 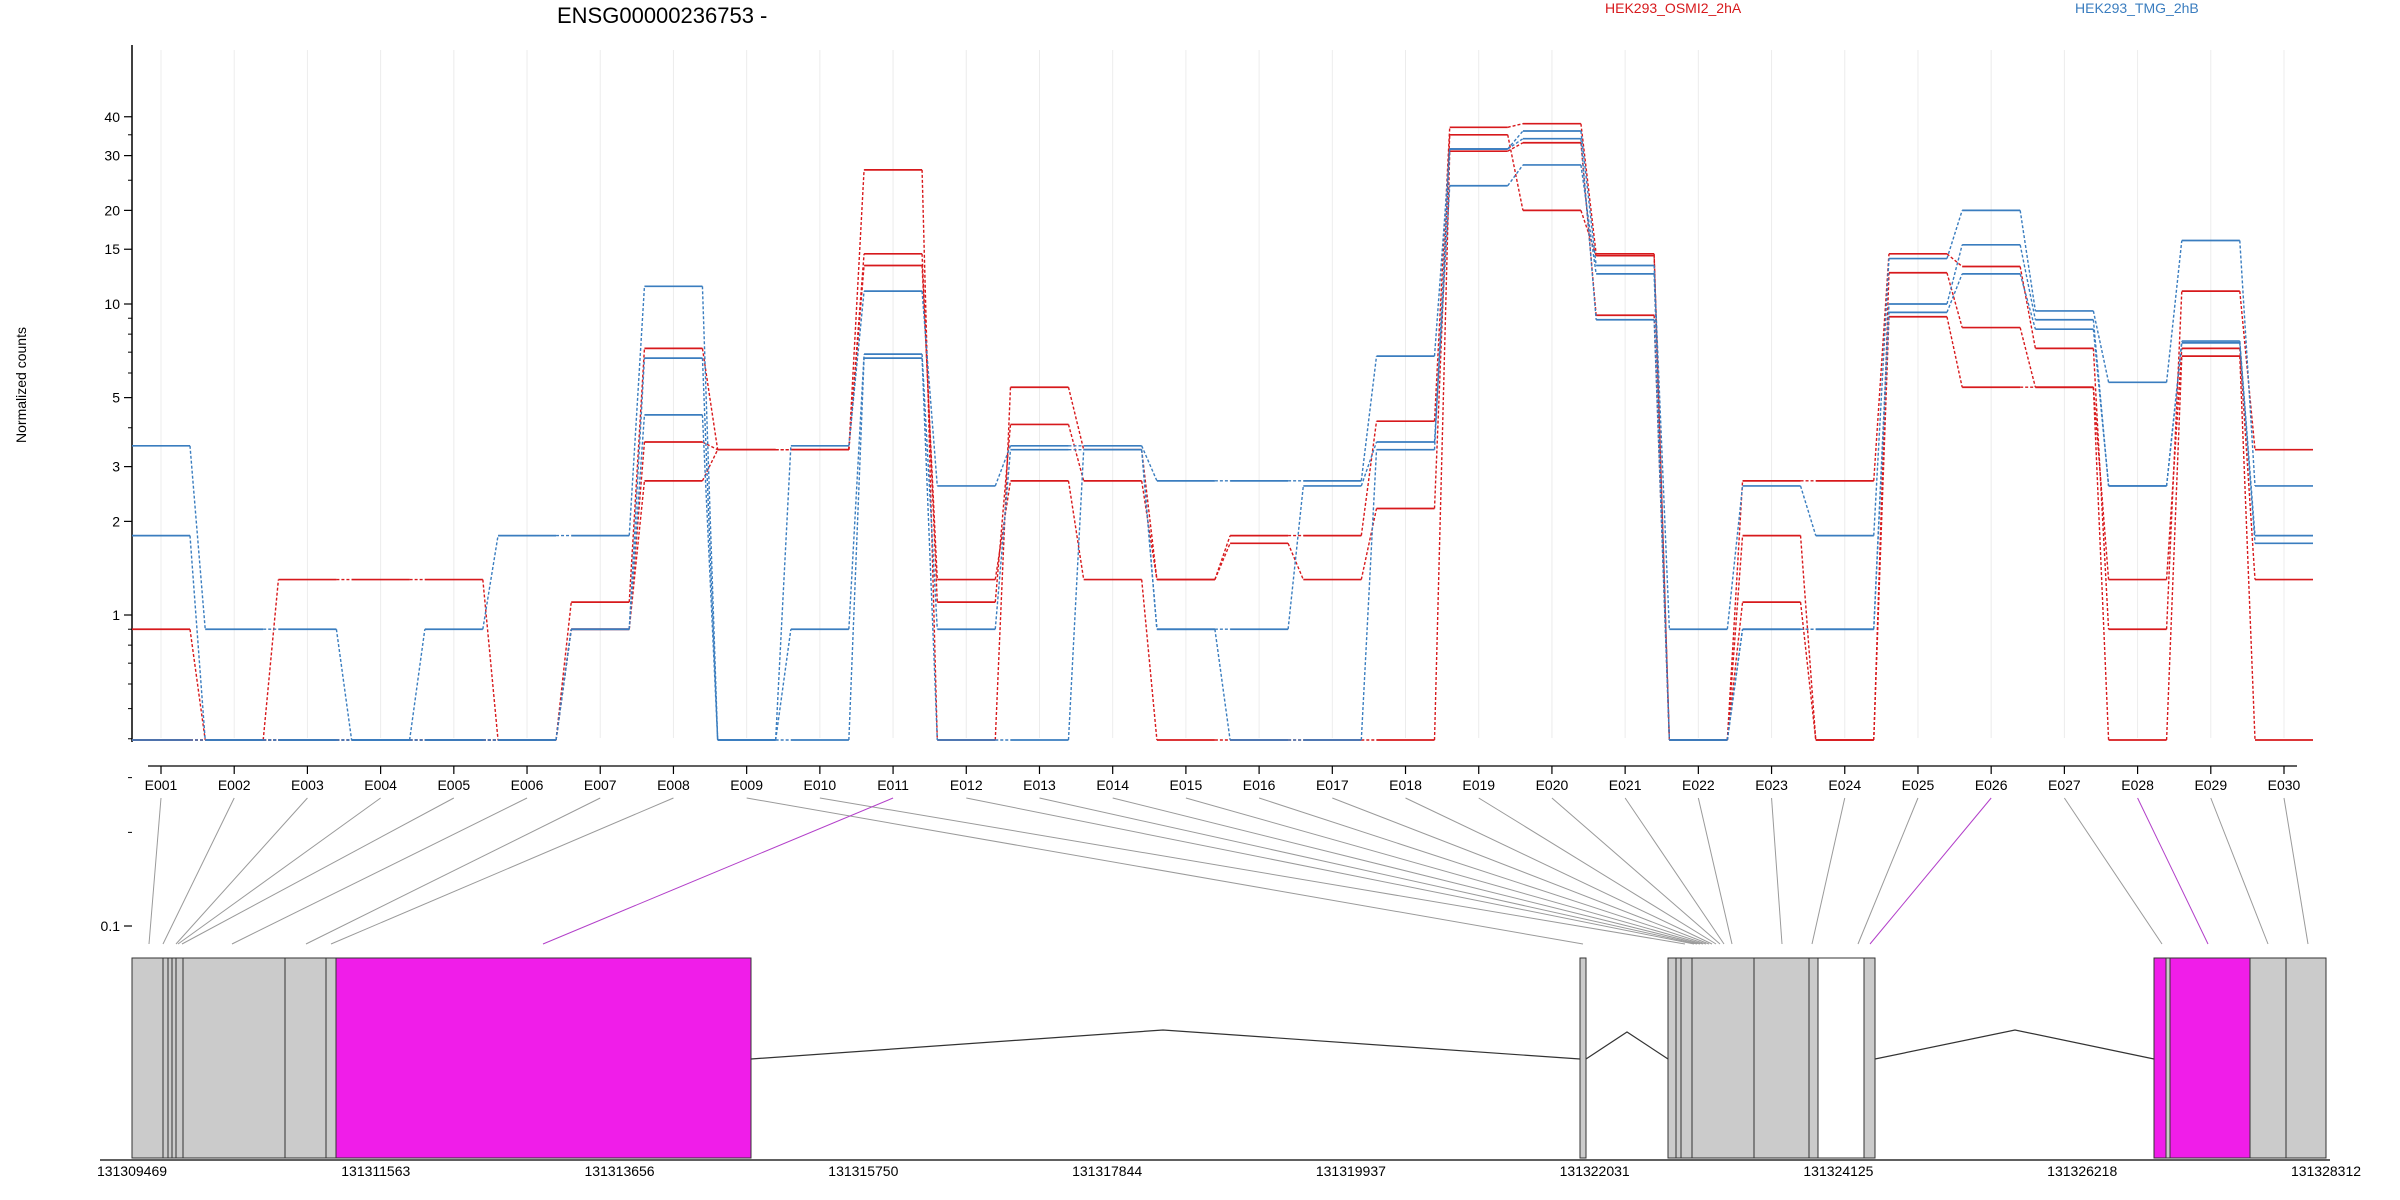 I want to click on gene-title: ENSG00000236753 -, so click(x=662, y=15).